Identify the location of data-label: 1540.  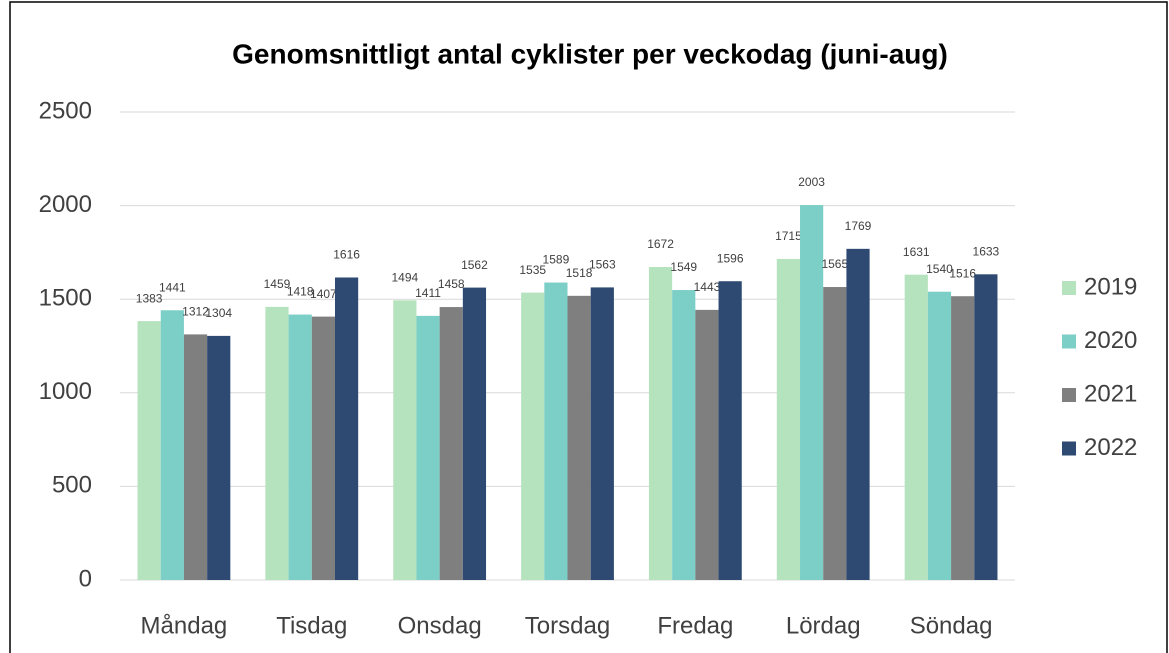
(939, 269).